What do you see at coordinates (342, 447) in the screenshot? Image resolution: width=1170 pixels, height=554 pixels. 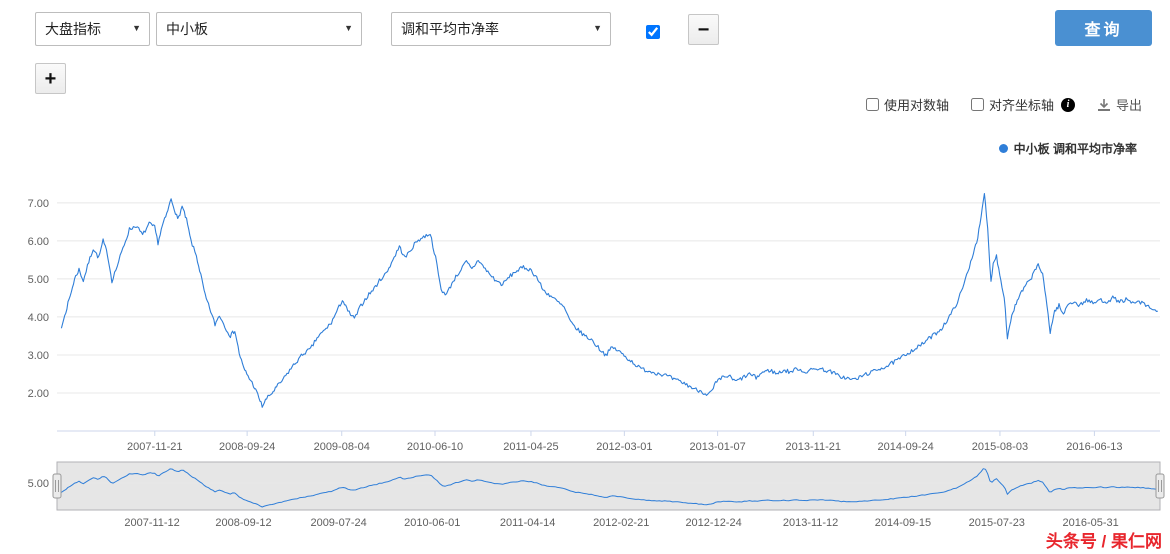 I see `x-axis-label: 2009-08-04` at bounding box center [342, 447].